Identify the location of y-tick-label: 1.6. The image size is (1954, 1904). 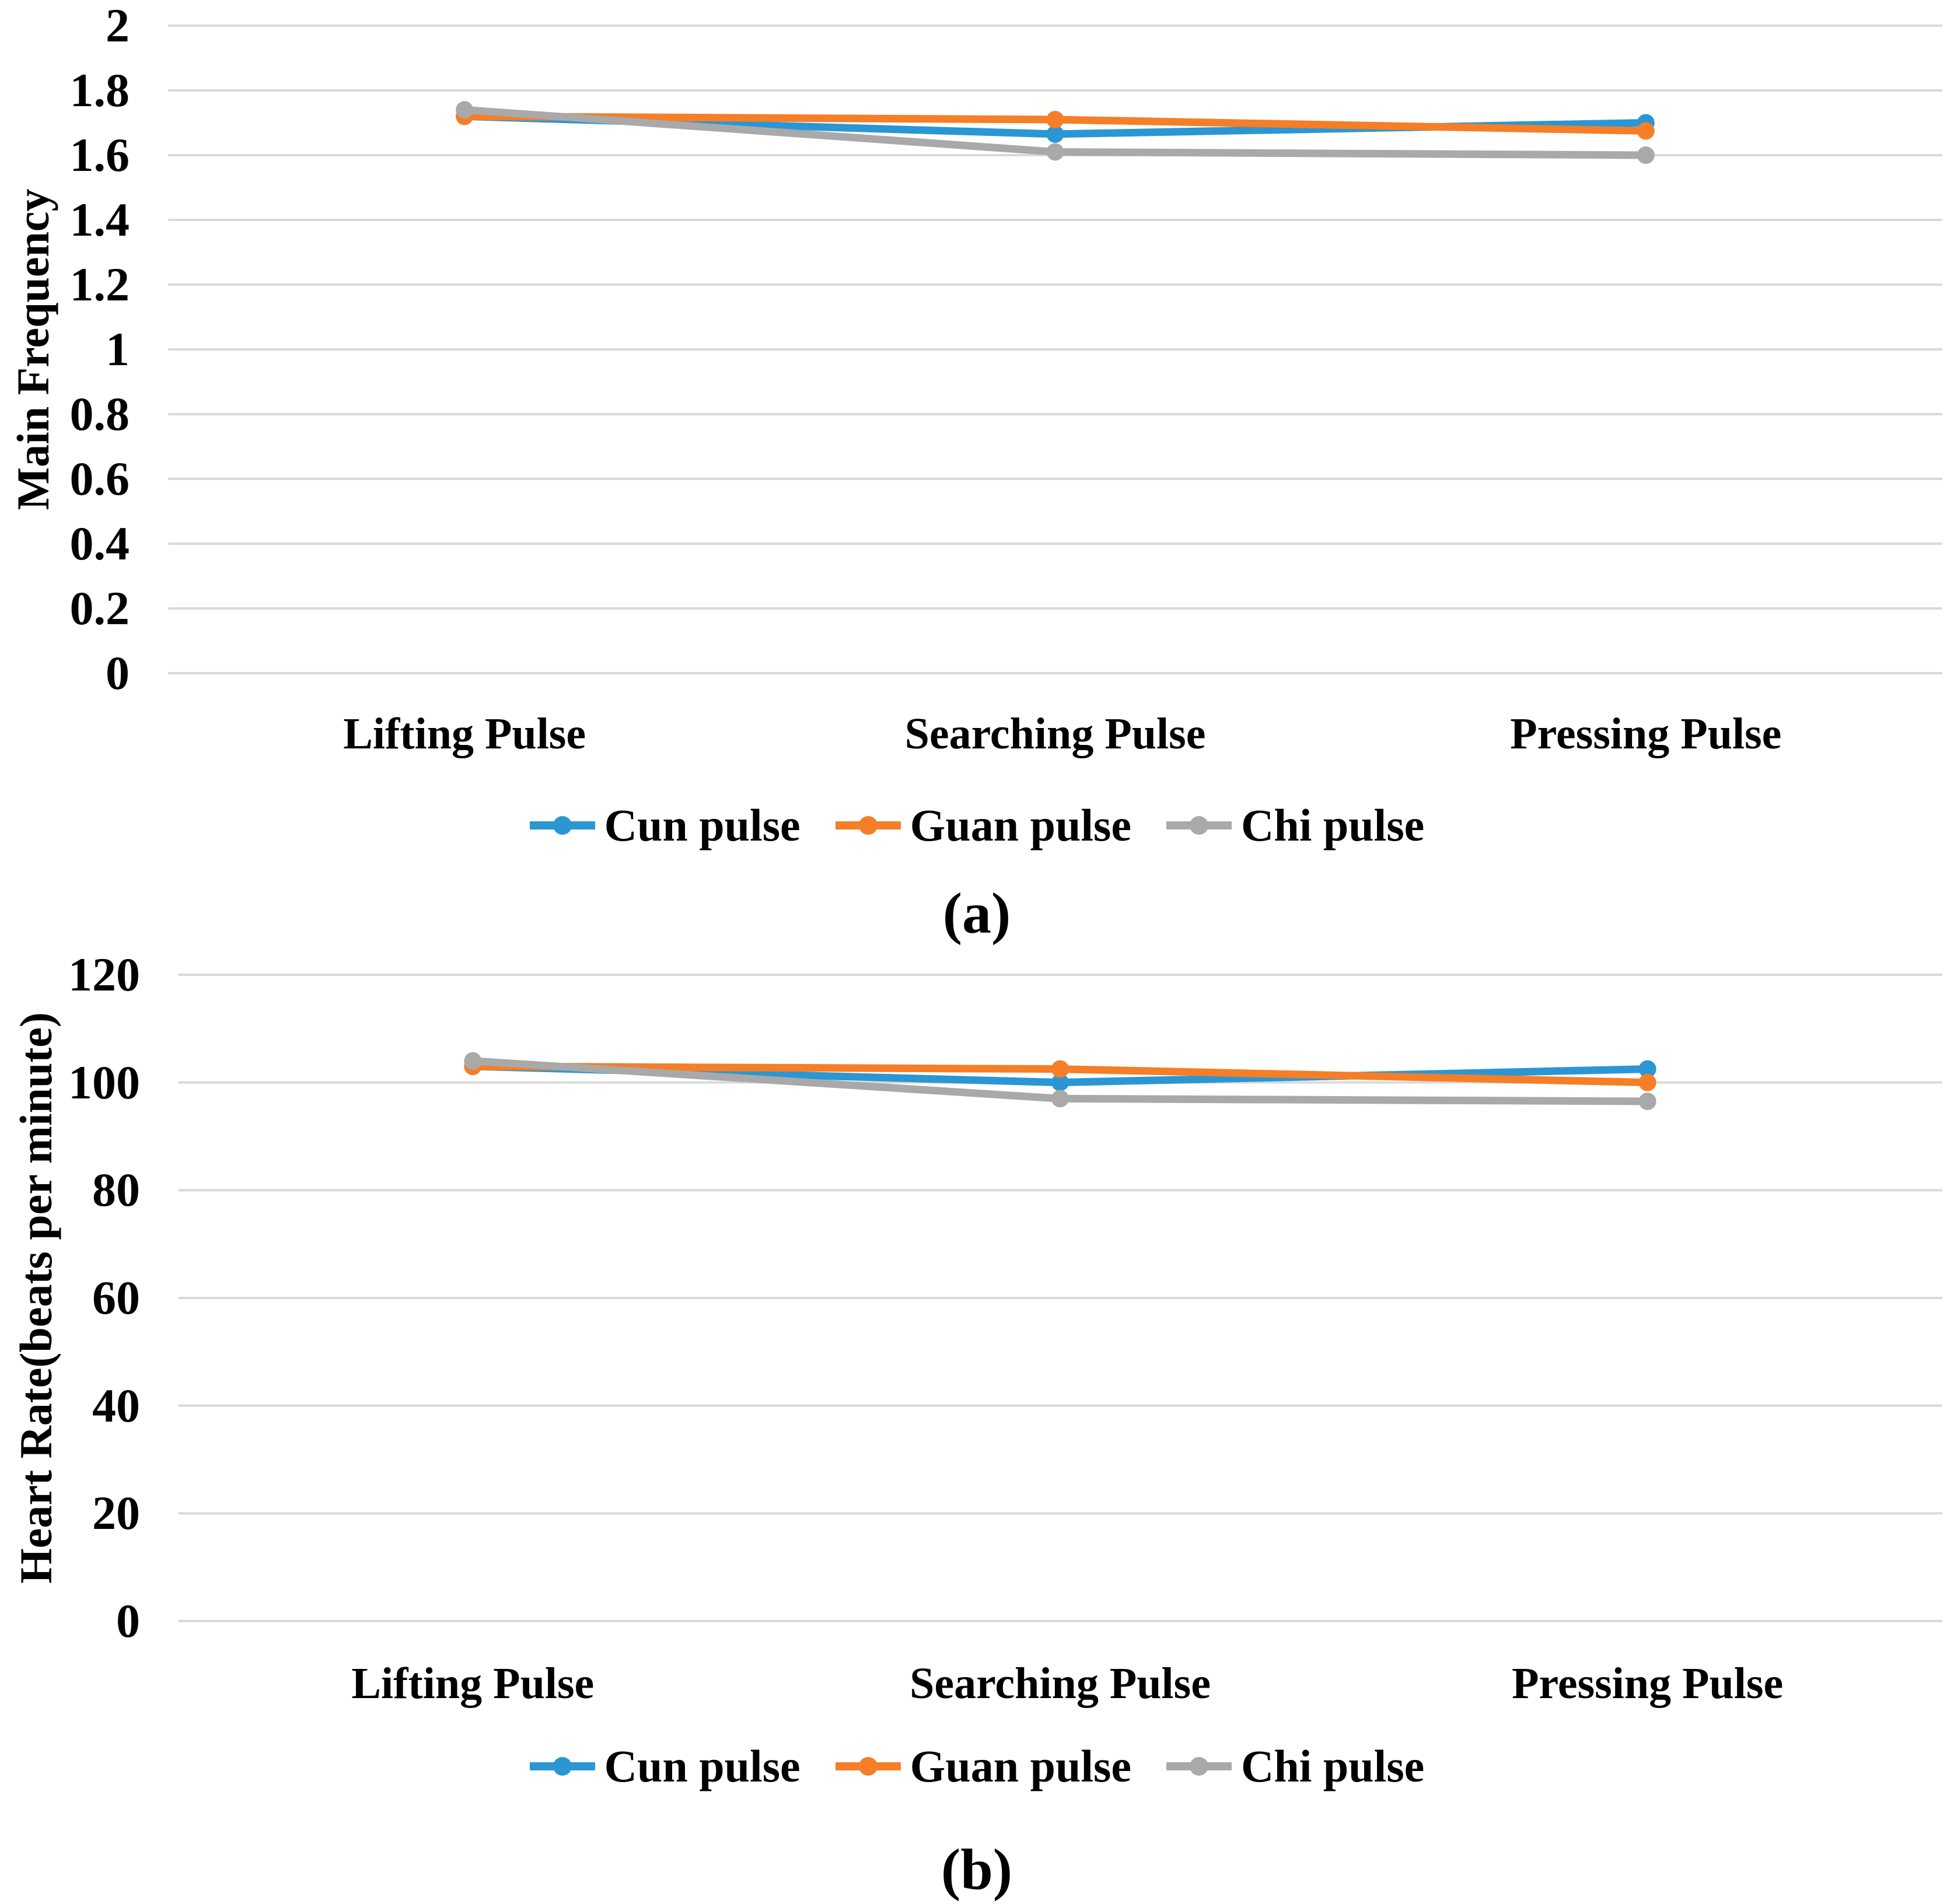
(99, 154).